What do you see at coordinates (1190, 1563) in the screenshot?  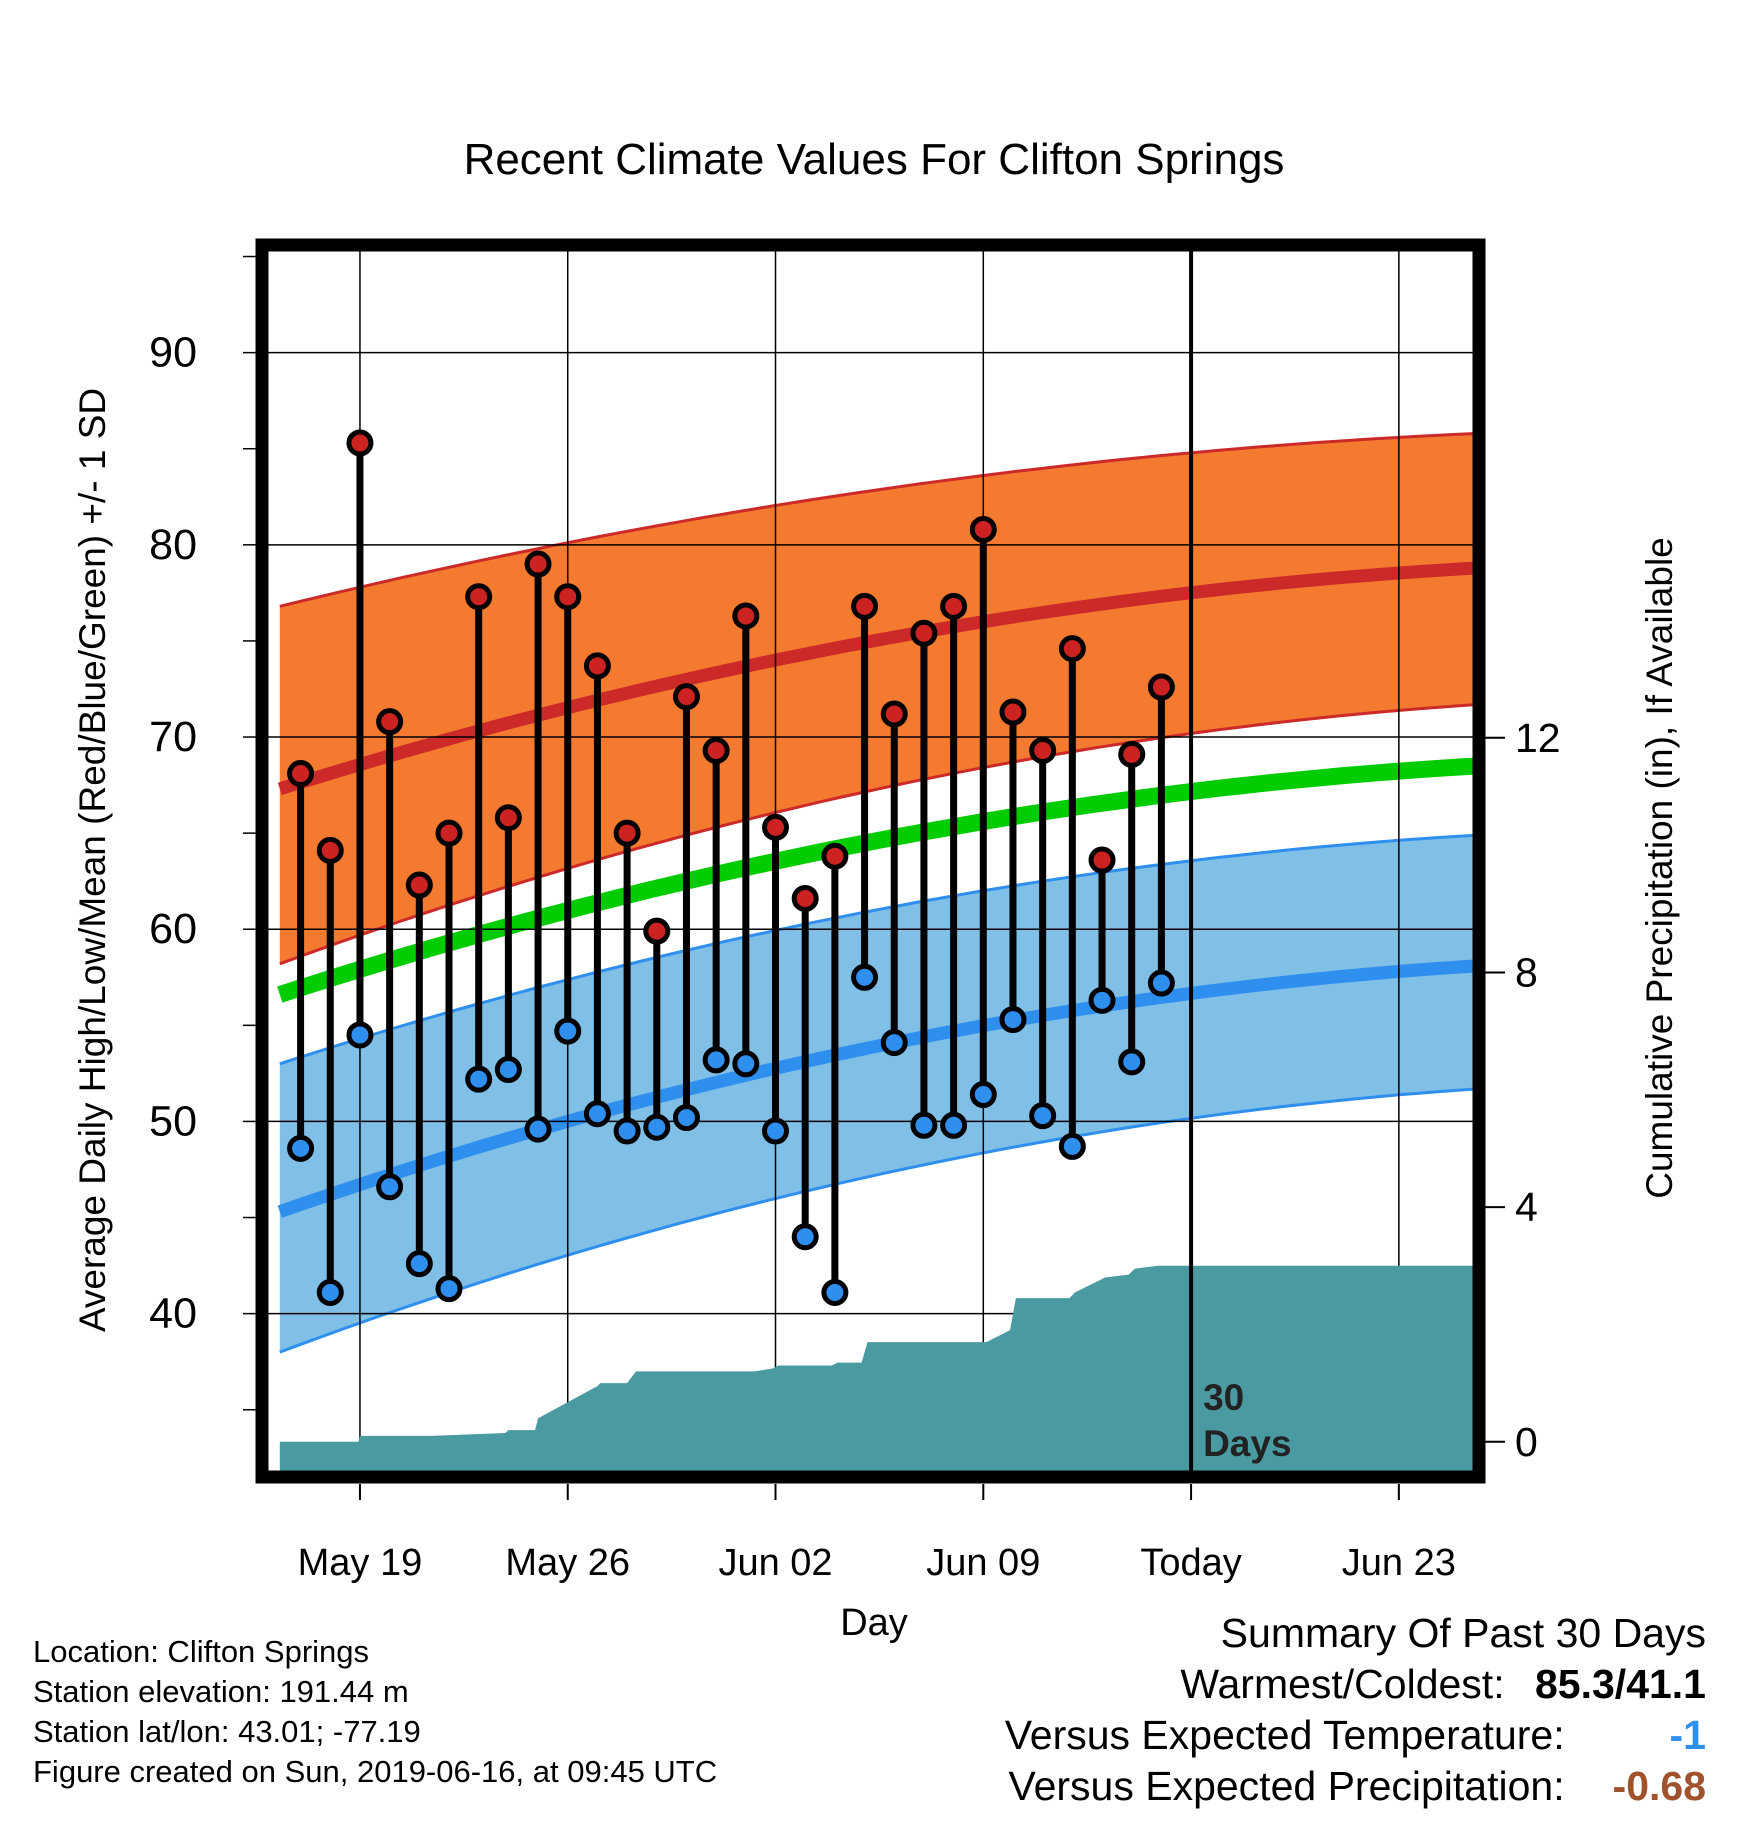 I see `x-tick-label: Today` at bounding box center [1190, 1563].